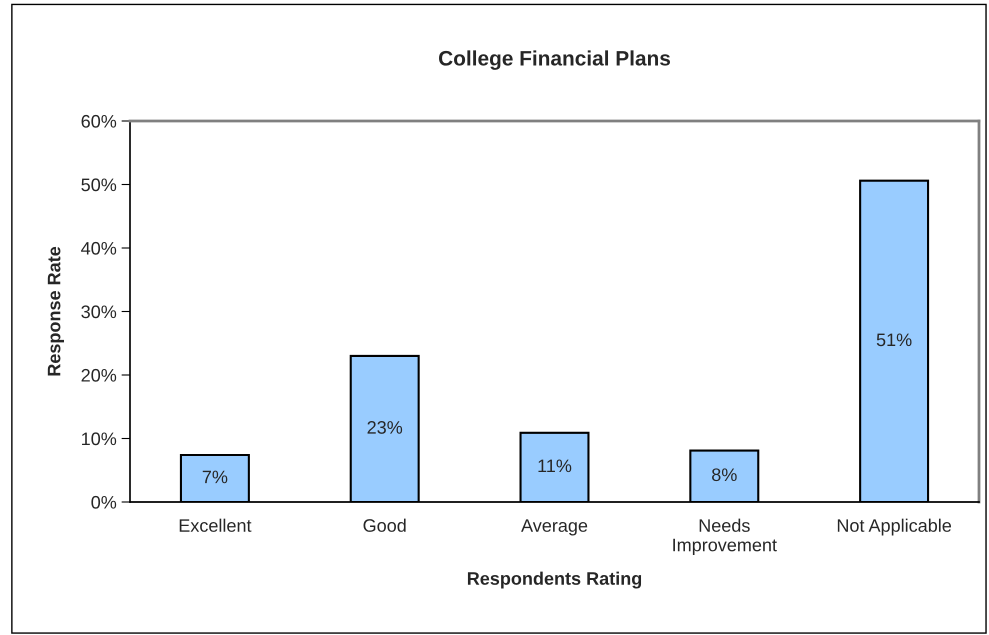 The image size is (989, 635). What do you see at coordinates (98, 185) in the screenshot?
I see `y-tick-label: 50%` at bounding box center [98, 185].